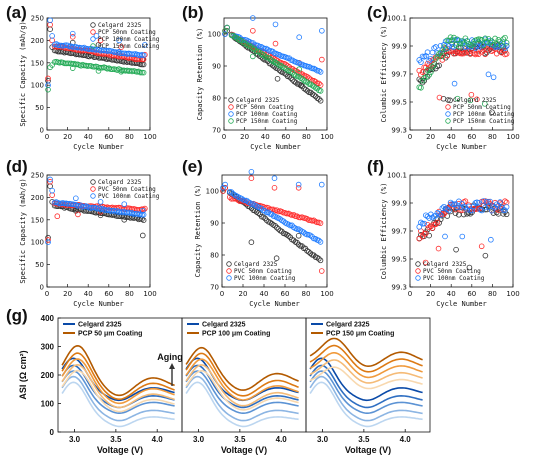 The width and height of the screenshot is (550, 455). What do you see at coordinates (214, 224) in the screenshot?
I see `y-tick-label: 90` at bounding box center [214, 224].